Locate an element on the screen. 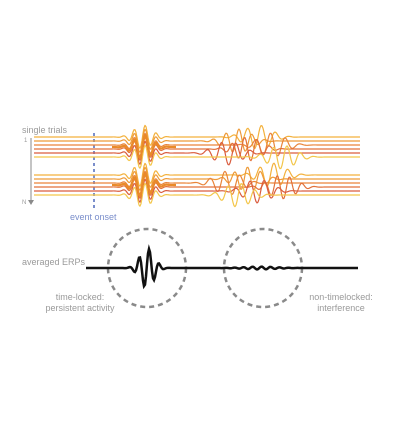  single-trials-label: single trials is located at coordinates (45, 130).